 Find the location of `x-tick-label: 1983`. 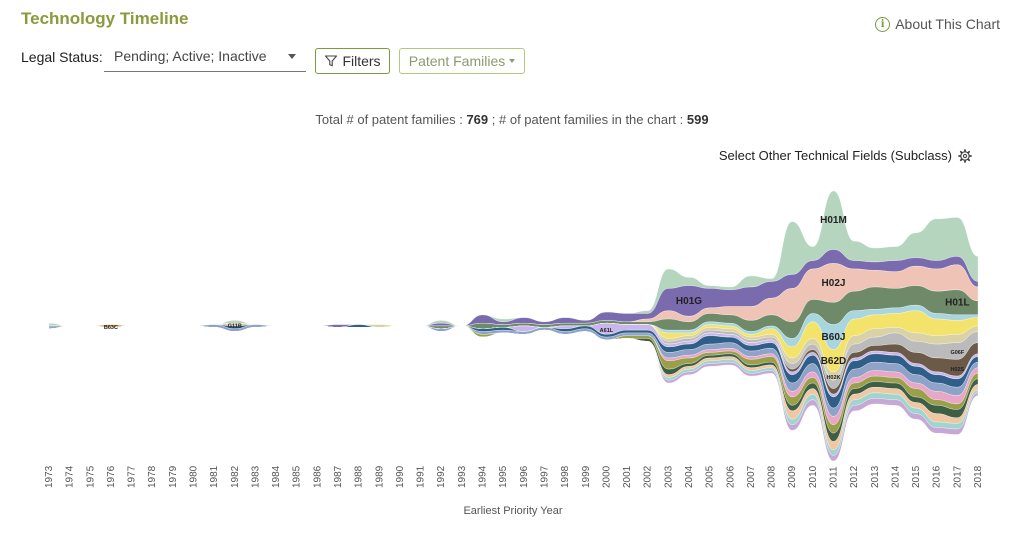

x-tick-label: 1983 is located at coordinates (255, 476).